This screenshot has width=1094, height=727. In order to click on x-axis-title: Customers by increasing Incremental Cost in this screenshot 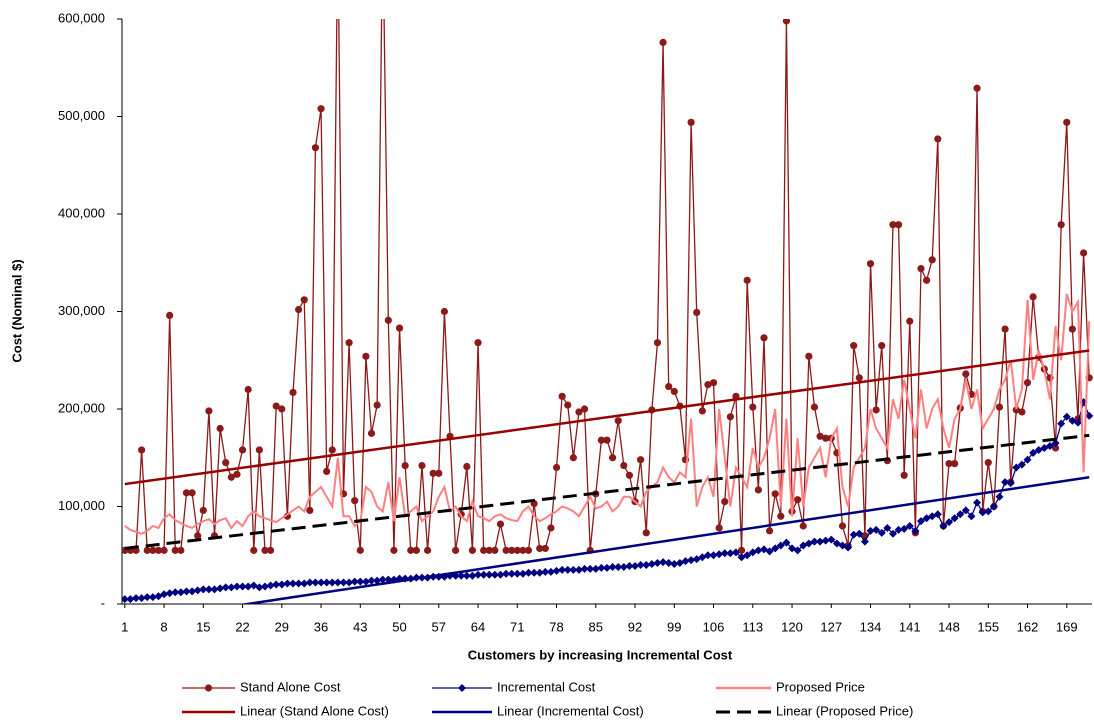, I will do `click(600, 654)`.